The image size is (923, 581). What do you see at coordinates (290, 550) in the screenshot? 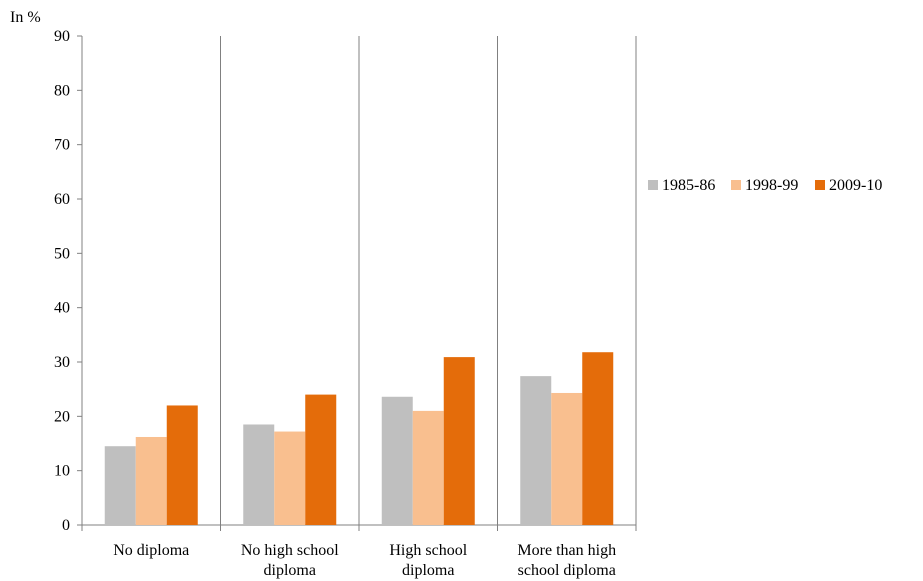
I see `x-category-label: No high school` at bounding box center [290, 550].